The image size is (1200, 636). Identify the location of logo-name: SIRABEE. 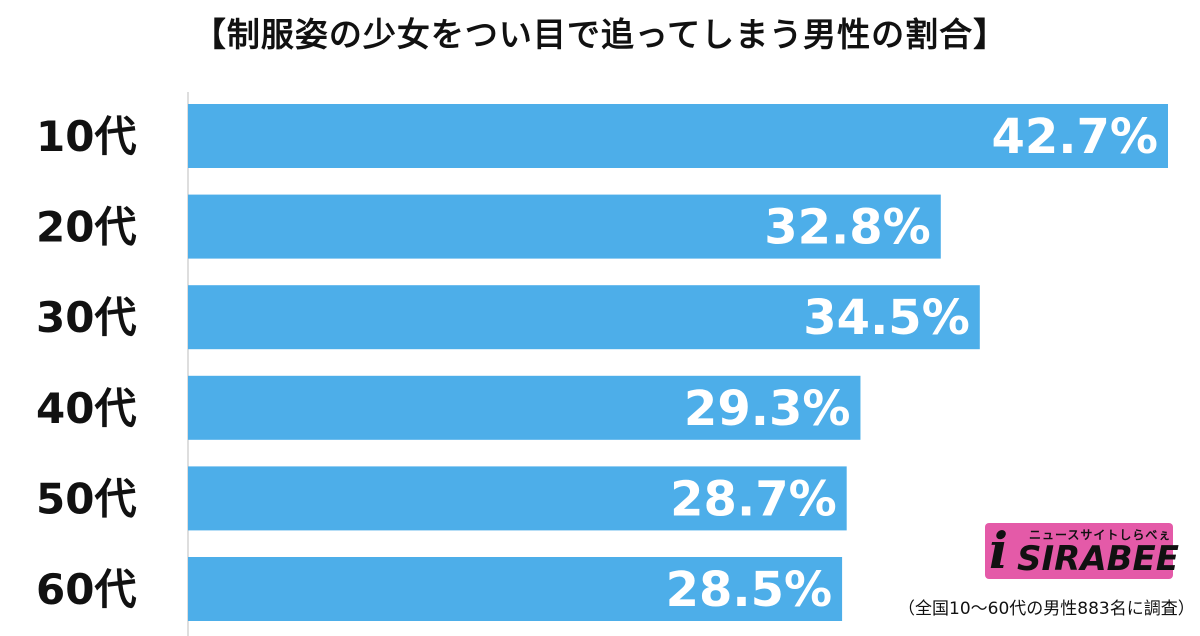
(1098, 559).